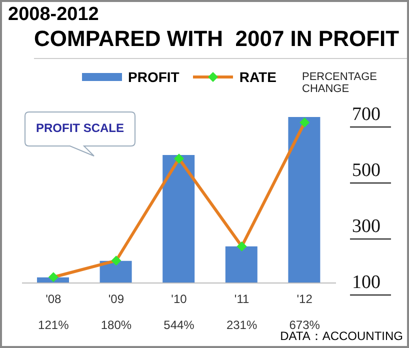  I want to click on chart-title: 2008-2012, so click(54, 15).